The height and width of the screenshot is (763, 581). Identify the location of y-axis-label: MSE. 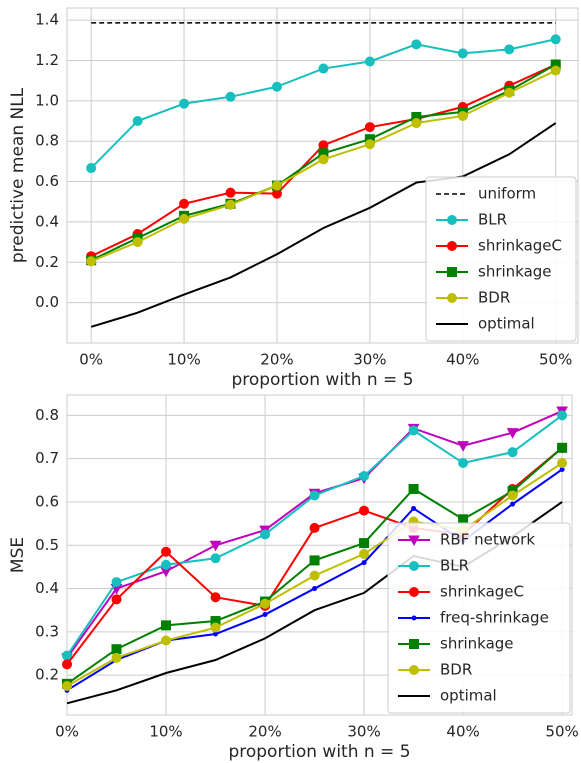
(18, 555).